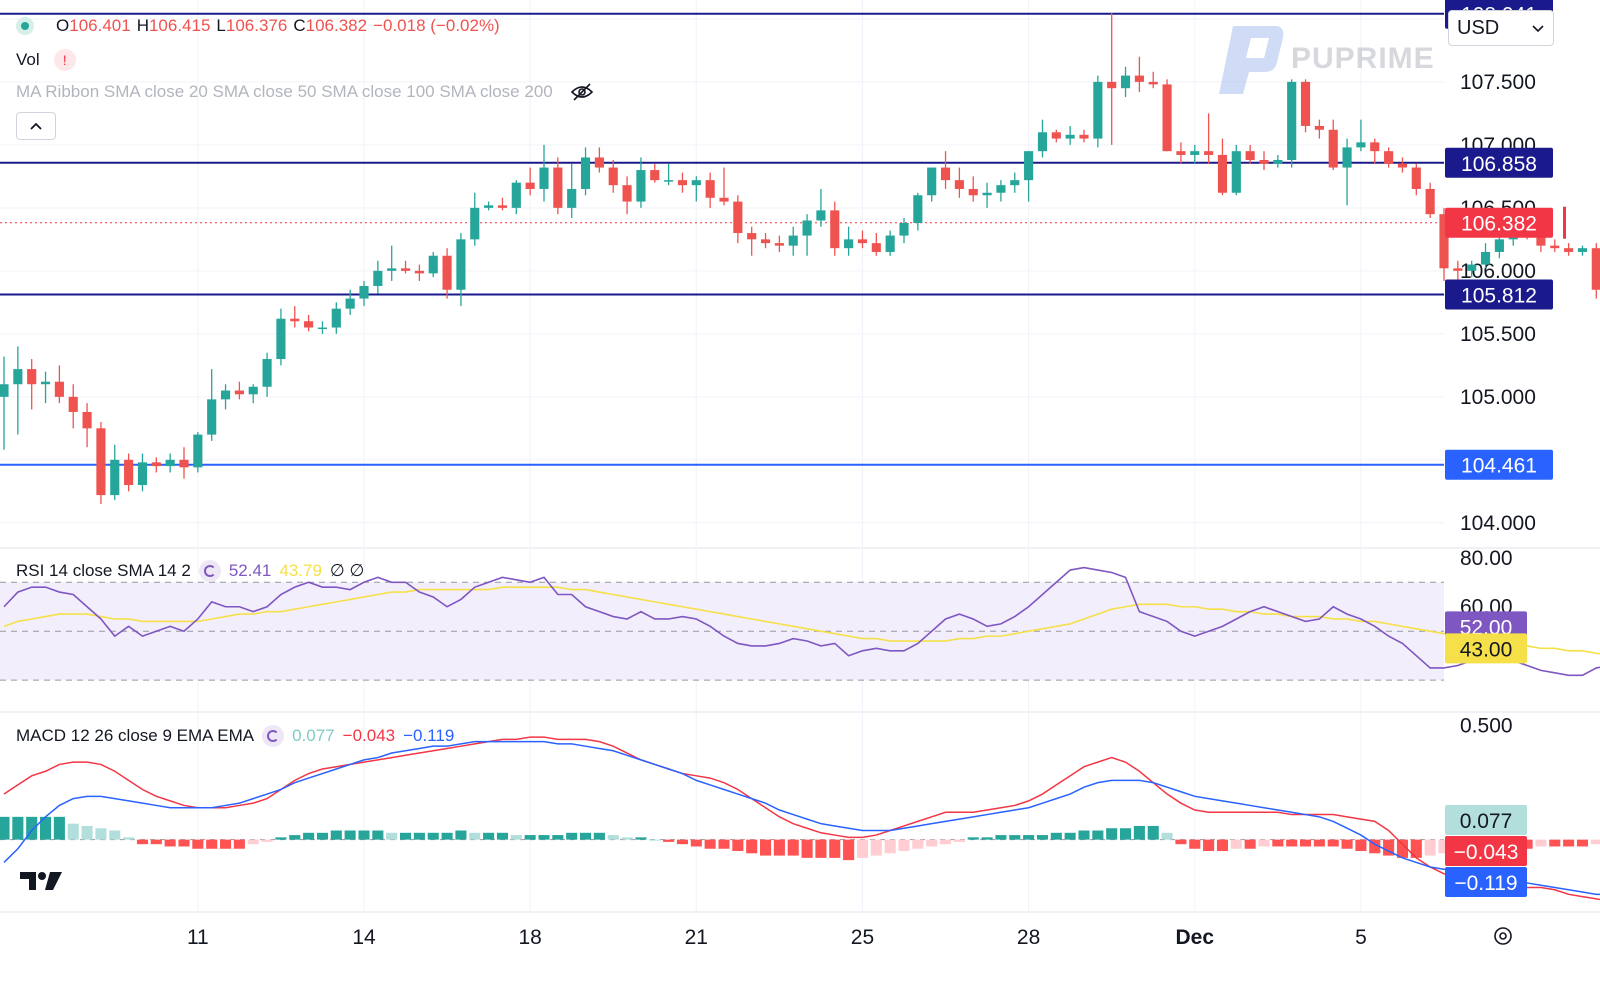  What do you see at coordinates (1478, 28) in the screenshot?
I see `currency-value: USD` at bounding box center [1478, 28].